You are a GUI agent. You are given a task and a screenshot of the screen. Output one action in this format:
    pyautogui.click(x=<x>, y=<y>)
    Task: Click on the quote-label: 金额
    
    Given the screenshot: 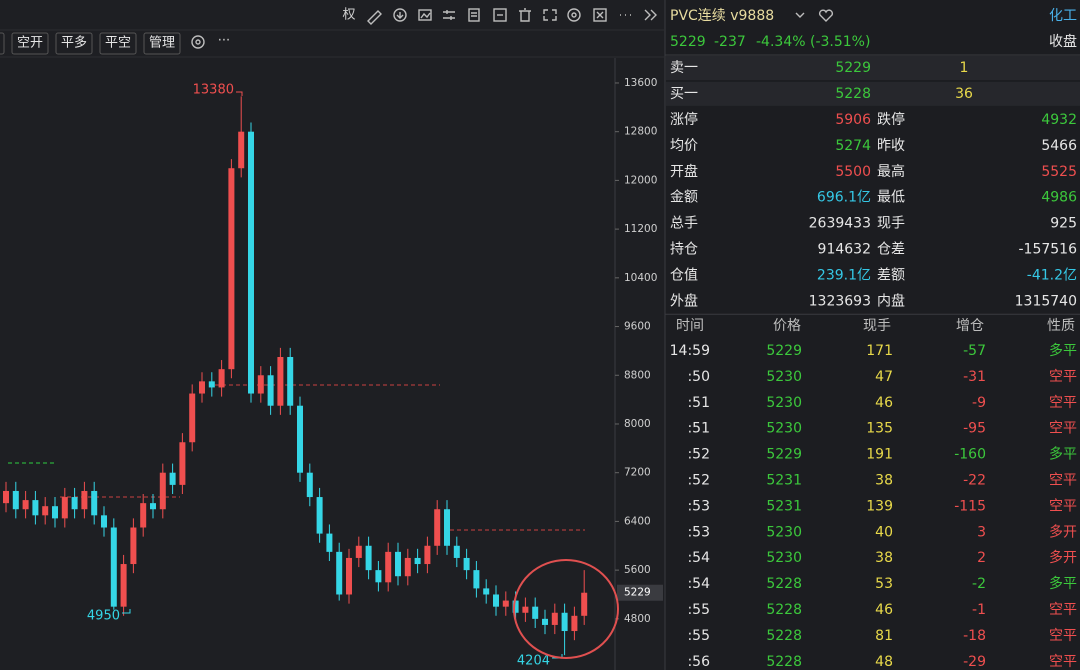 What is the action you would take?
    pyautogui.click(x=684, y=198)
    